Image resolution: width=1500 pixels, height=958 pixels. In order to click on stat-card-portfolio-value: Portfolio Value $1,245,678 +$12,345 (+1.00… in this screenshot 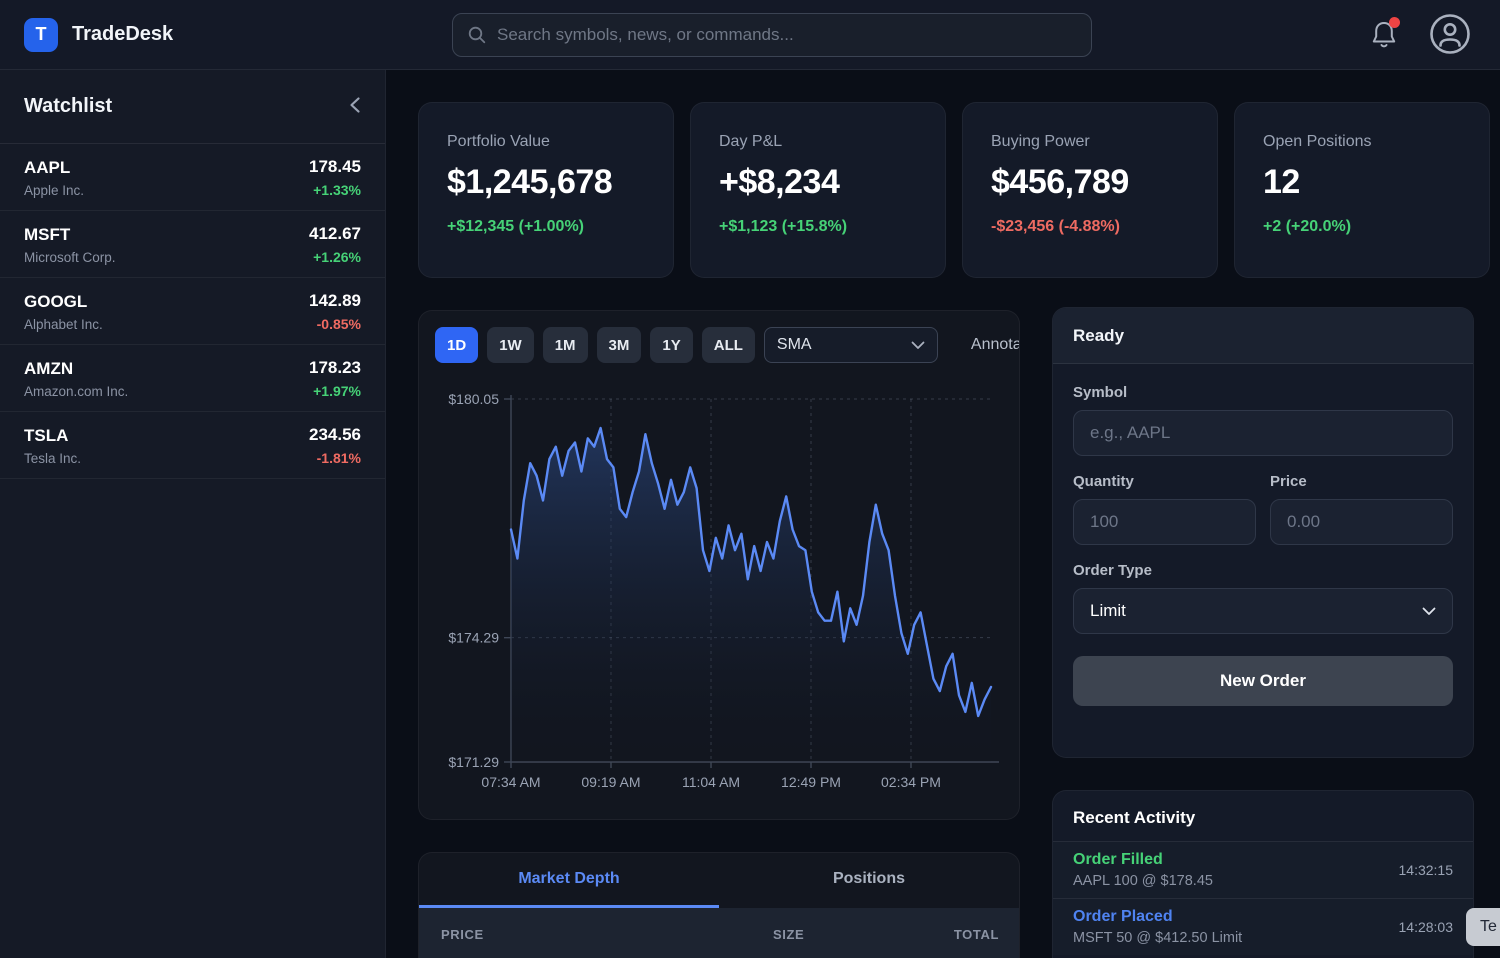, I will do `click(546, 190)`.